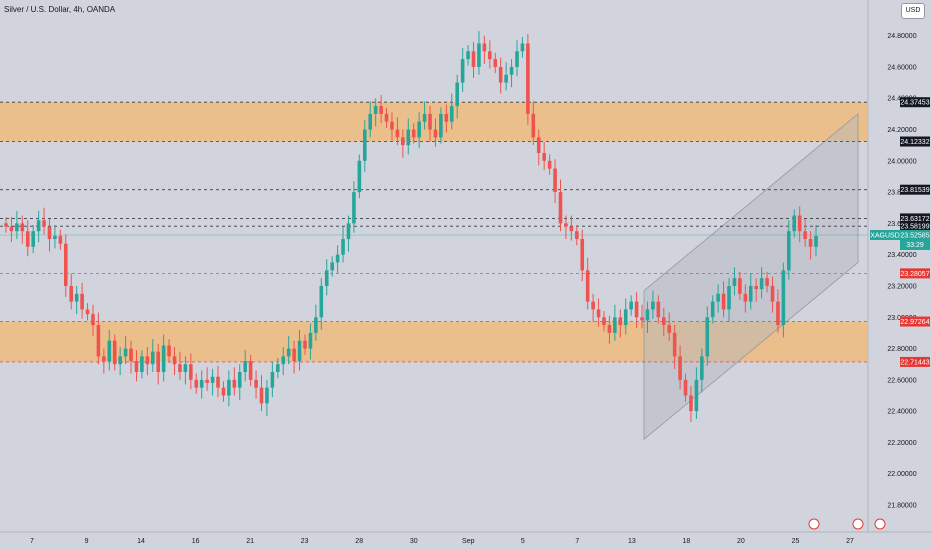 This screenshot has width=932, height=550. I want to click on y-tick-label: 24.80000, so click(901, 36).